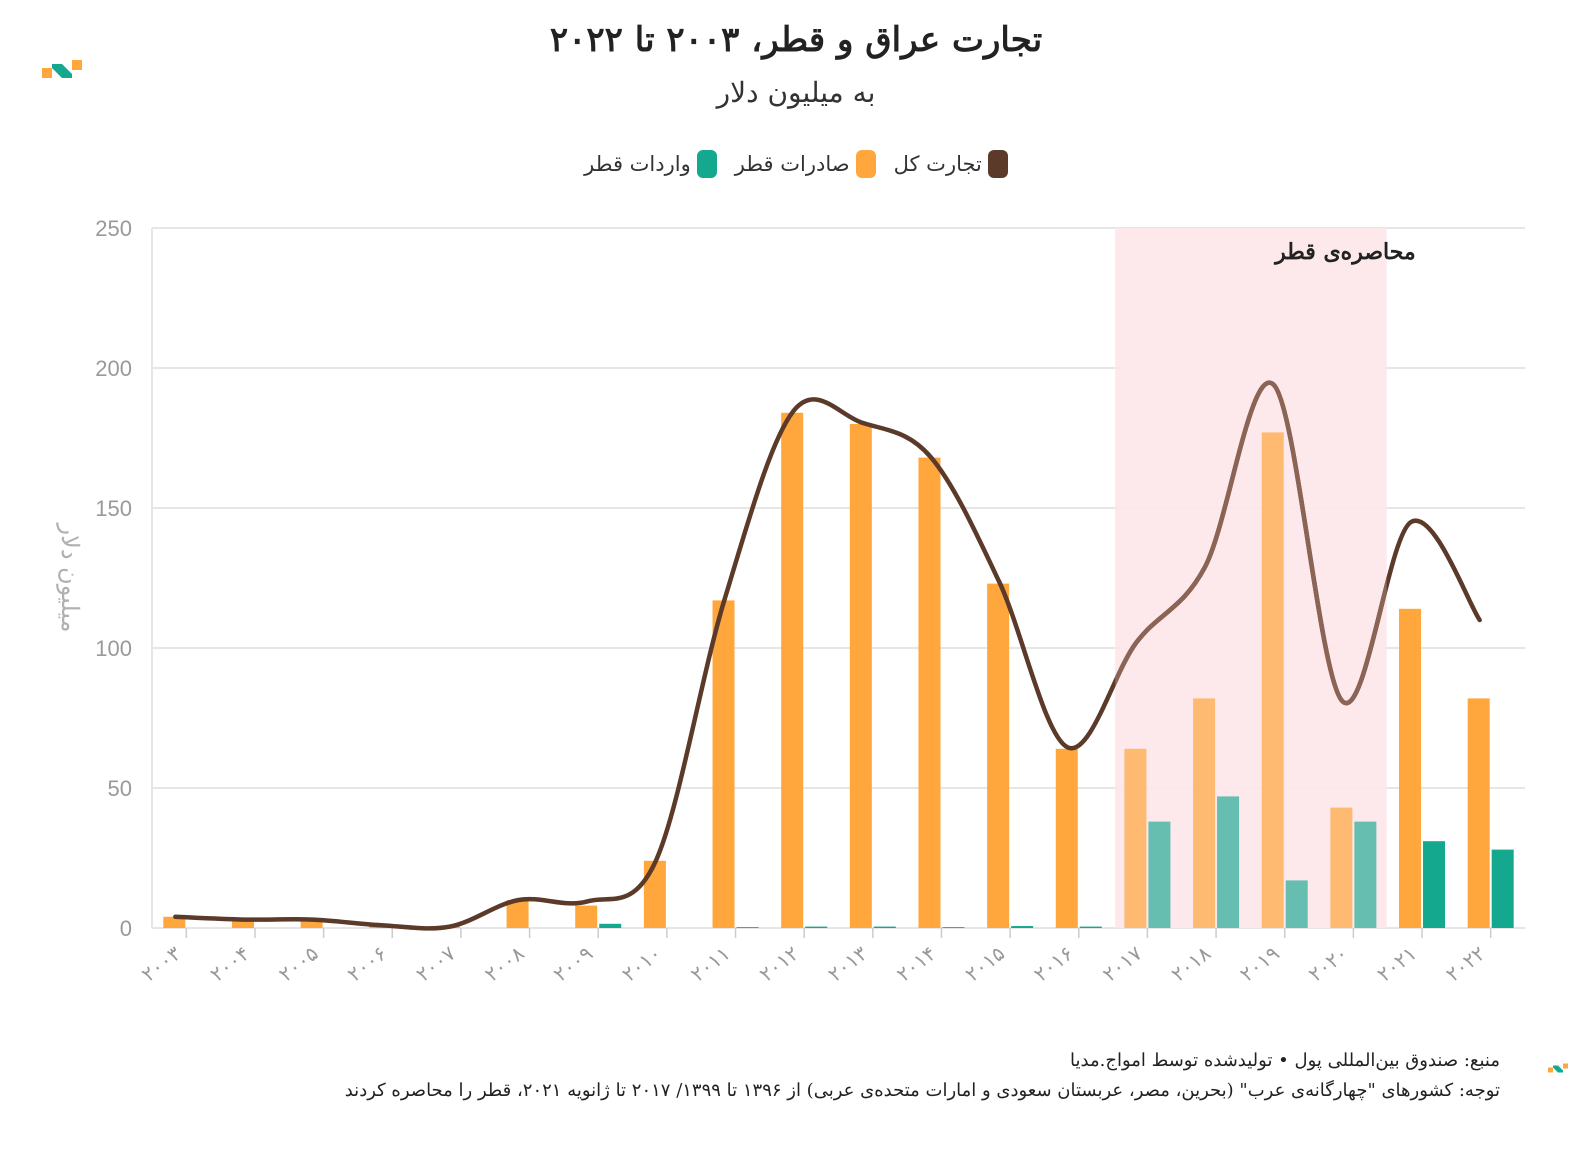 The width and height of the screenshot is (1592, 1150). Describe the element at coordinates (113, 228) in the screenshot. I see `y-tick-label: 250` at that location.